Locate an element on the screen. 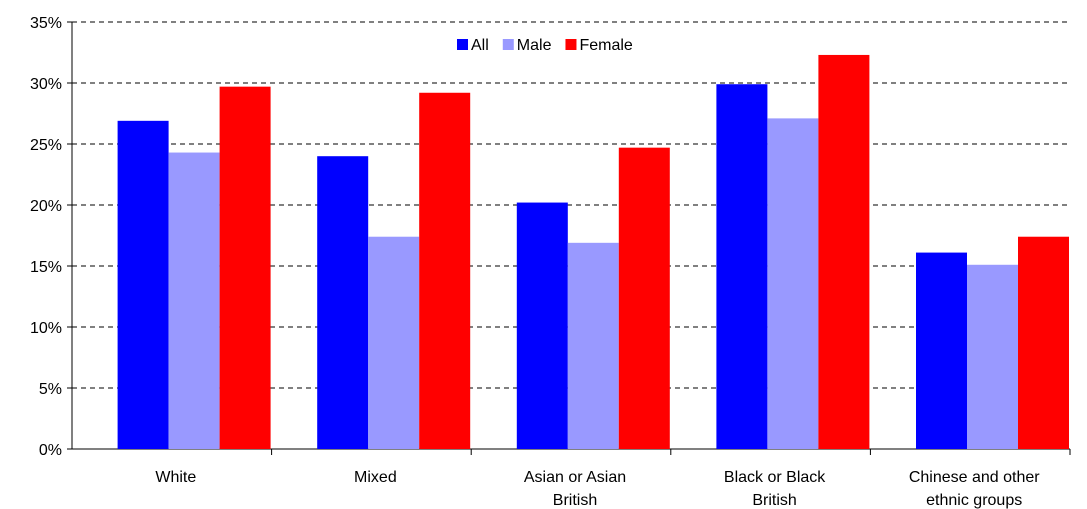 This screenshot has width=1087, height=509. x-category-label: Black or Black is located at coordinates (775, 477).